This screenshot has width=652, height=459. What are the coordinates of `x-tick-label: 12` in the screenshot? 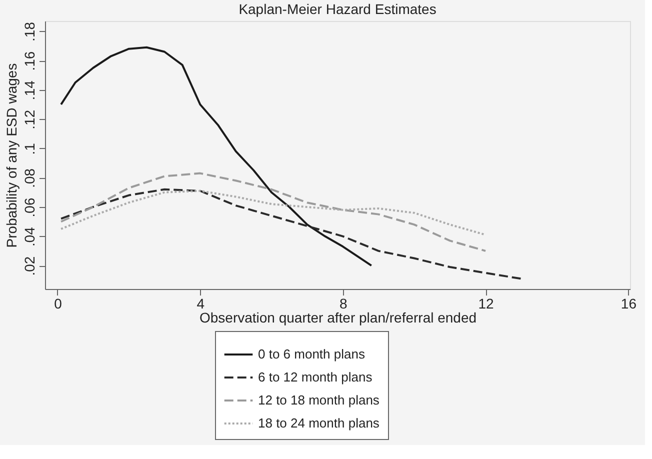 It's located at (486, 304).